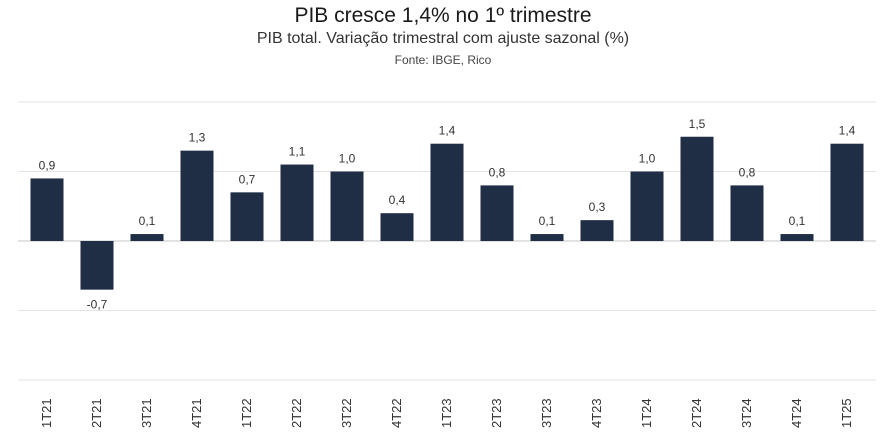 The image size is (886, 441). I want to click on data-label-1T23: 1,4, so click(447, 131).